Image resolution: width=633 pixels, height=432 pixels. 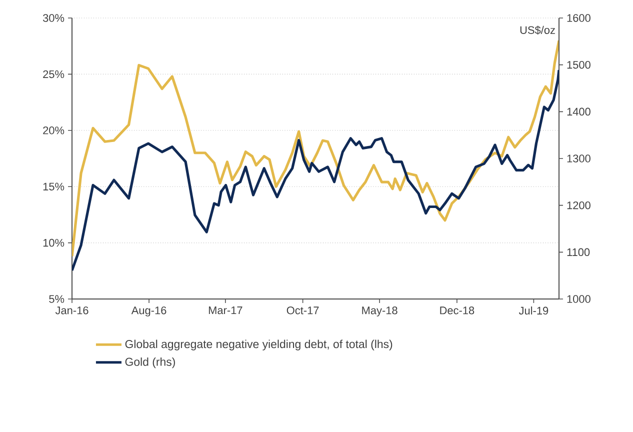 I want to click on y2-tick-label: 1200, so click(x=578, y=205).